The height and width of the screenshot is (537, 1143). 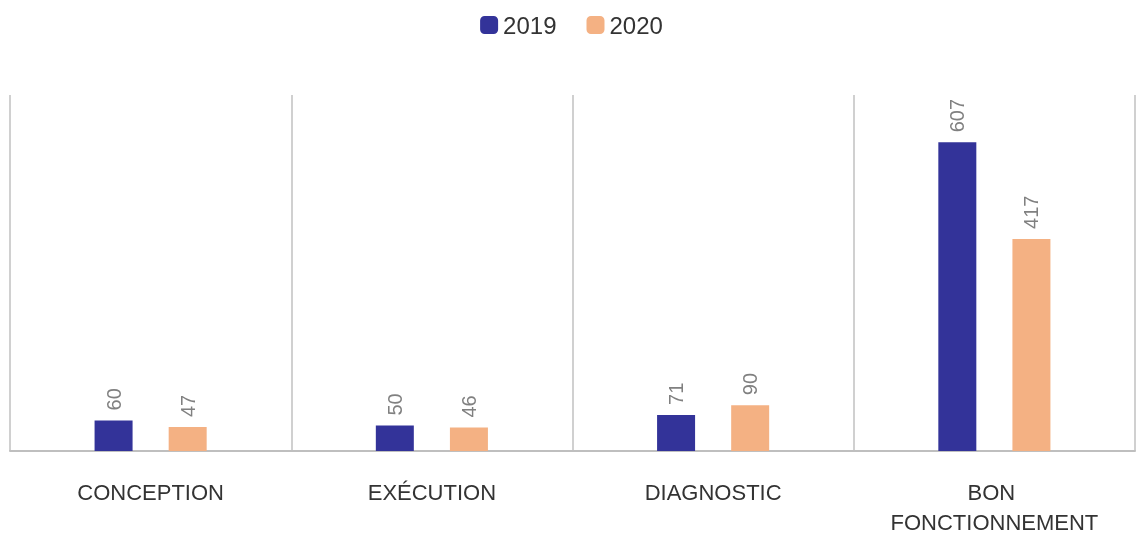 I want to click on data-label: 46, so click(x=468, y=406).